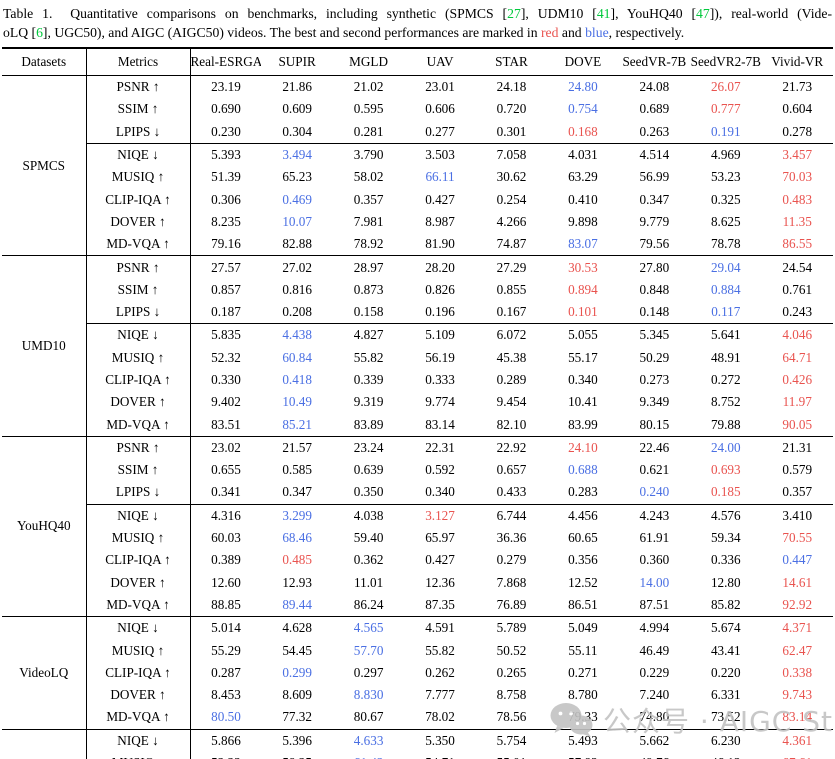 This screenshot has height=759, width=835. What do you see at coordinates (583, 650) in the screenshot?
I see `value-cell: 55.11` at bounding box center [583, 650].